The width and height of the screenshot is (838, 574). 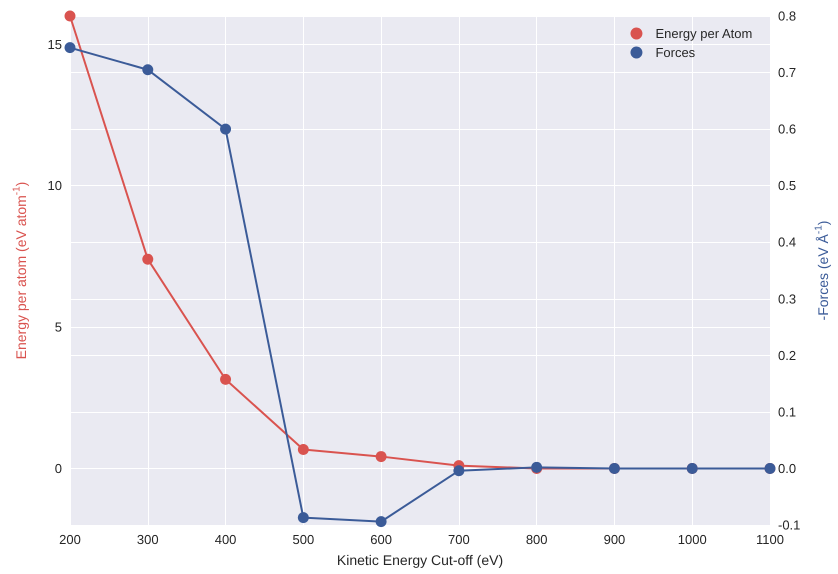 What do you see at coordinates (537, 539) in the screenshot?
I see `x-tick-label: 800` at bounding box center [537, 539].